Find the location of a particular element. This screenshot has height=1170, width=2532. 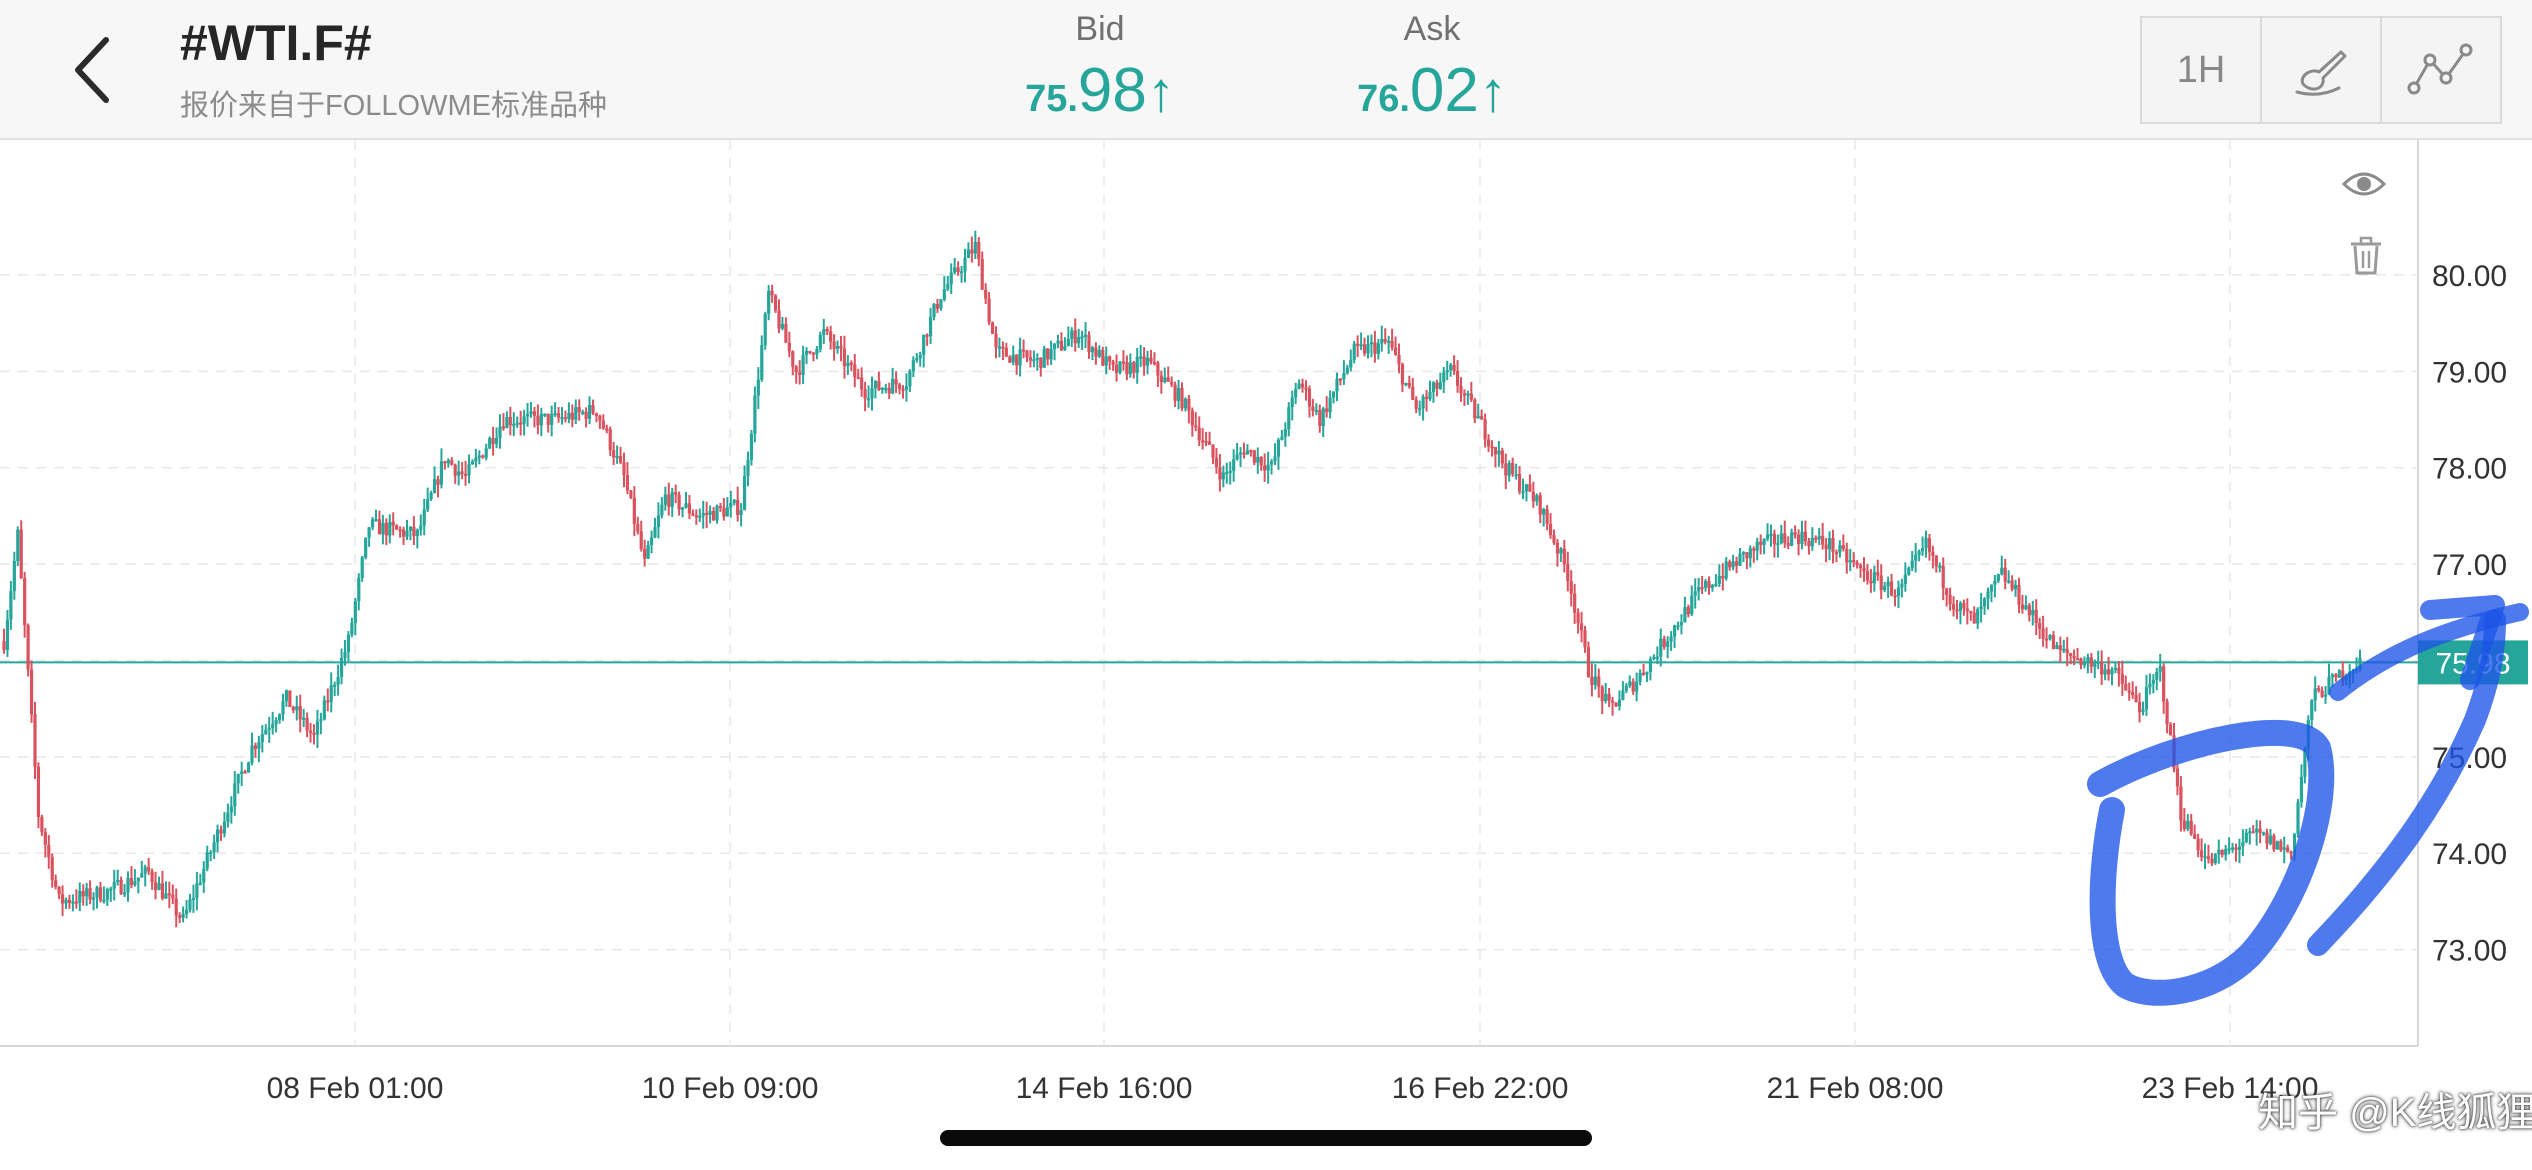

draw-tool-button is located at coordinates (2320, 70).